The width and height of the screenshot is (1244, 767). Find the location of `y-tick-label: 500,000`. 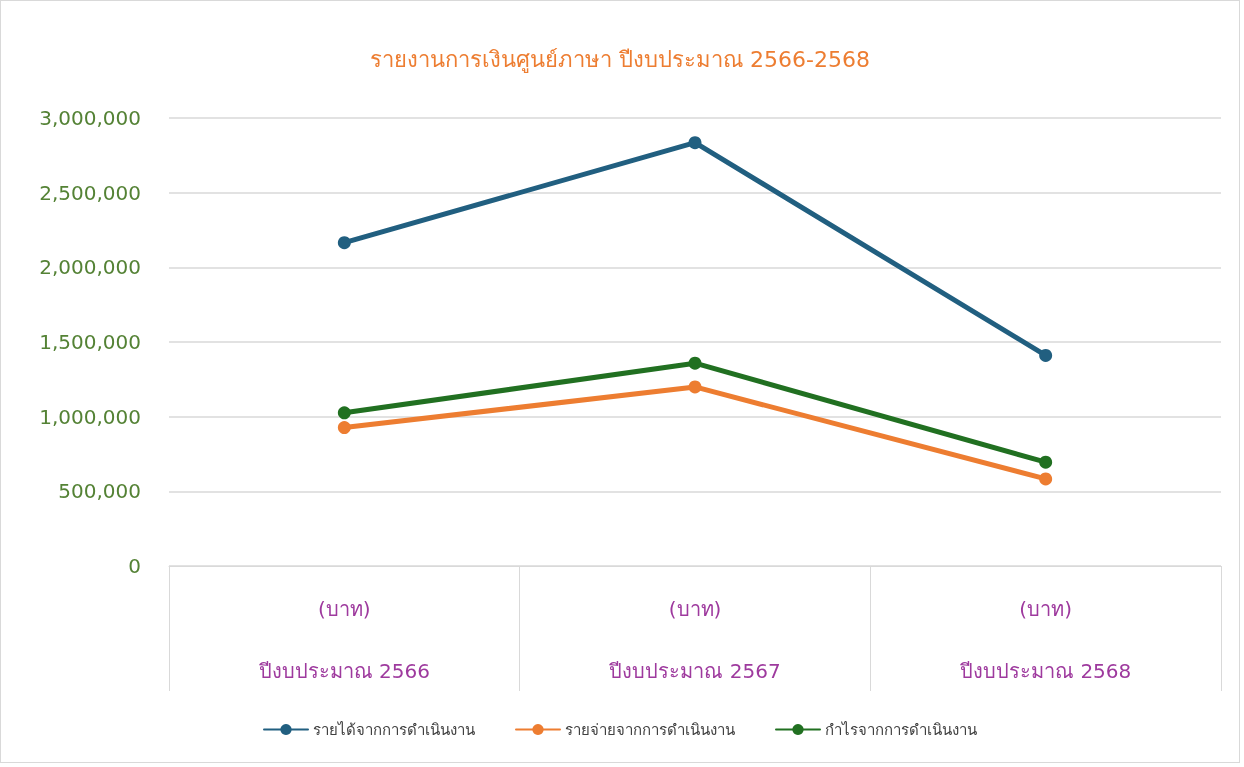

y-tick-label: 500,000 is located at coordinates (99, 491).